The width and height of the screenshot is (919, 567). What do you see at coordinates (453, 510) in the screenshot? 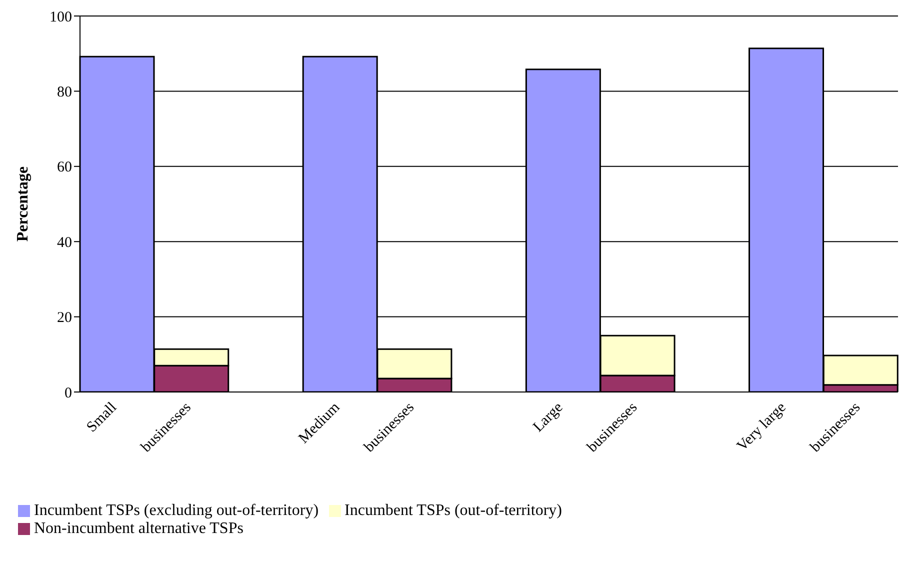
I see `legend-label: Incumbent TSPs (out-of-territory)` at bounding box center [453, 510].